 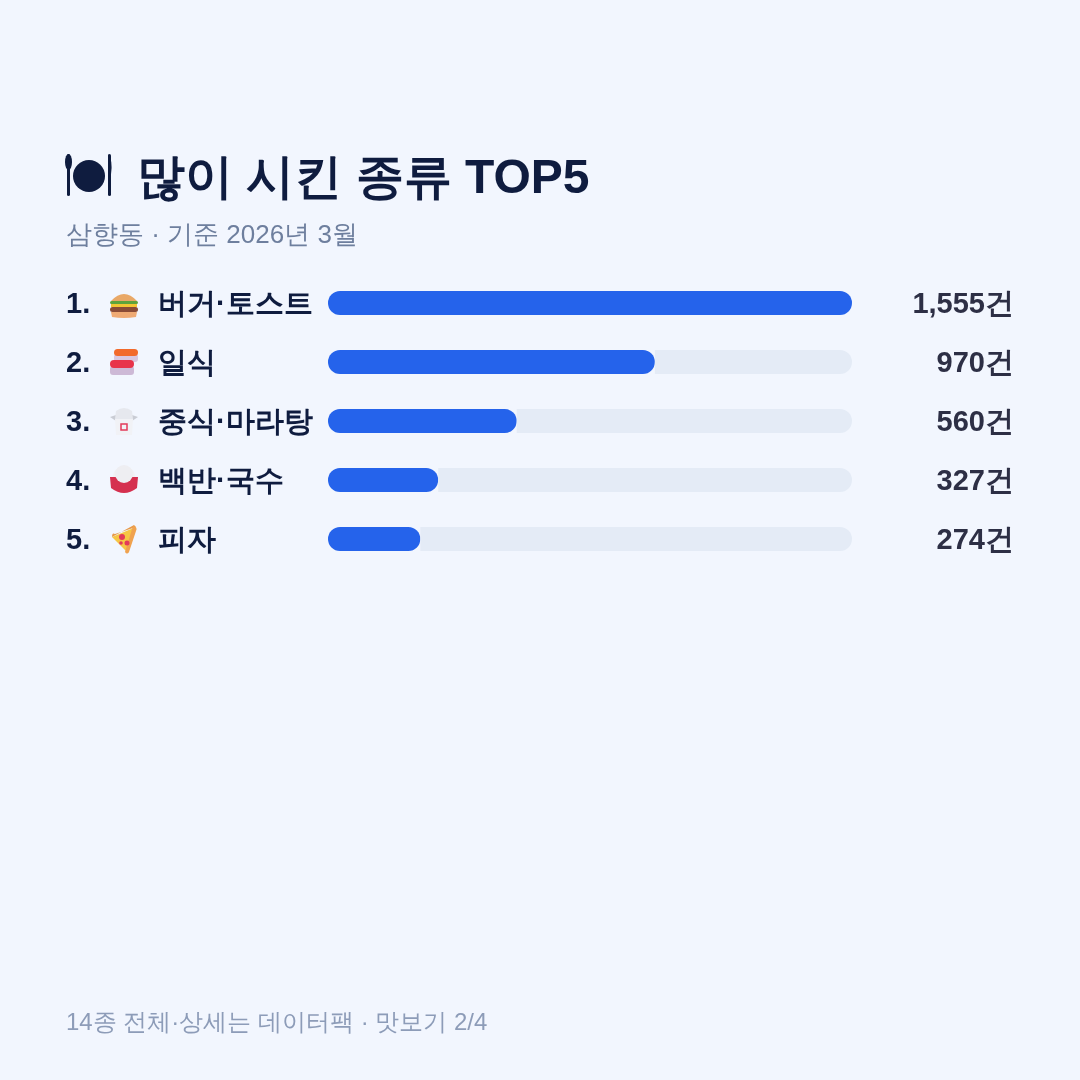 What do you see at coordinates (175, 480) in the screenshot?
I see `category-label: 4. 백반·국수` at bounding box center [175, 480].